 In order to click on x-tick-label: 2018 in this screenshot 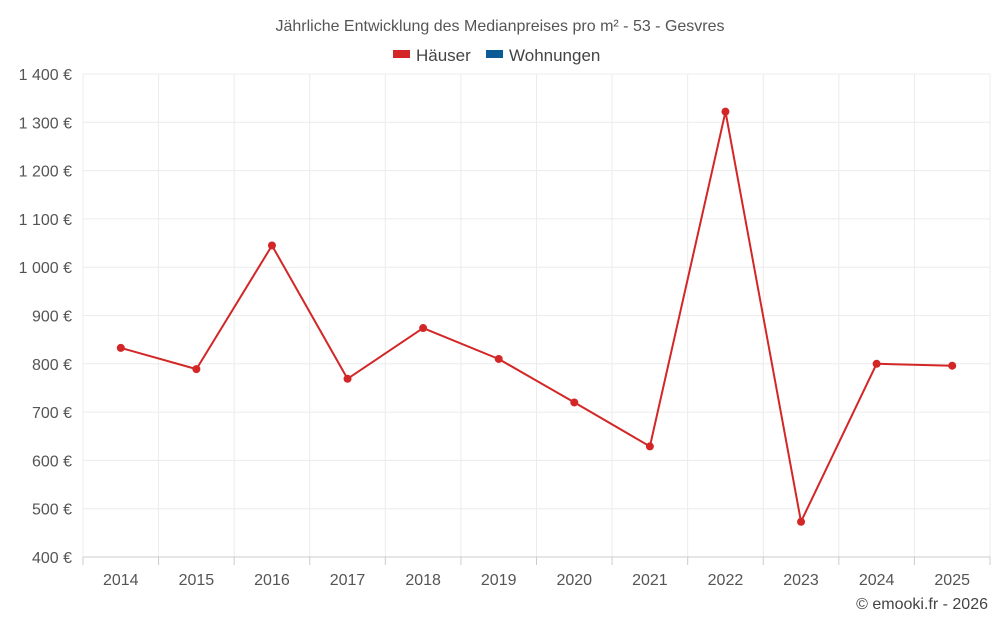, I will do `click(423, 580)`.